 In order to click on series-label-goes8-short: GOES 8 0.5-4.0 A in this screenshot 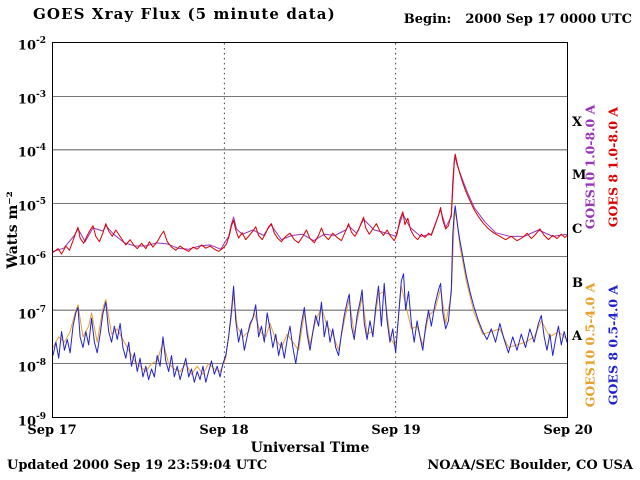, I will do `click(613, 345)`.